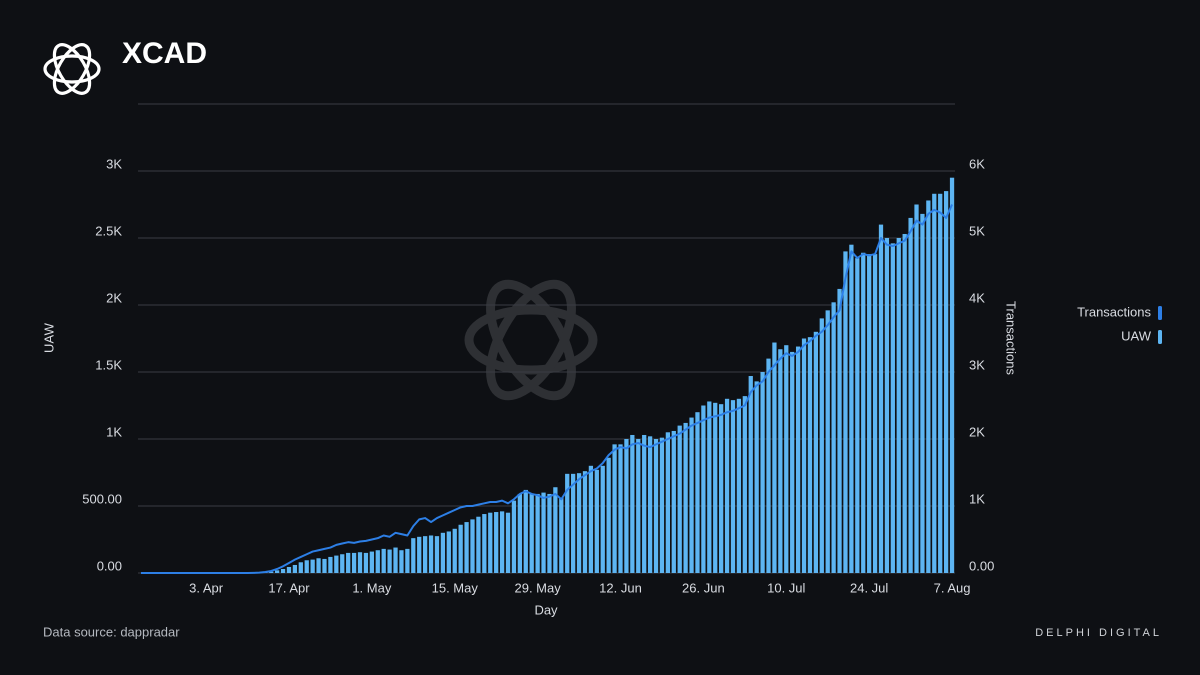 This screenshot has height=675, width=1200. What do you see at coordinates (114, 163) in the screenshot?
I see `y-tick-label: 3K` at bounding box center [114, 163].